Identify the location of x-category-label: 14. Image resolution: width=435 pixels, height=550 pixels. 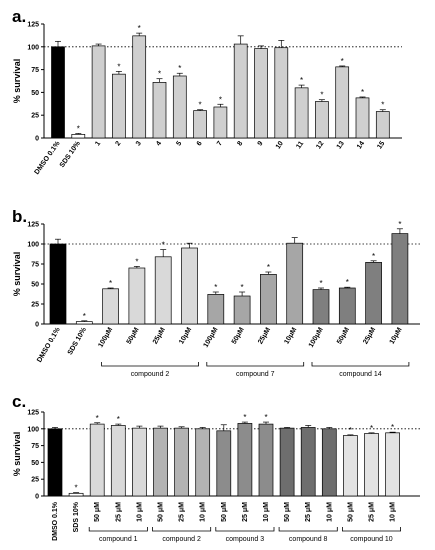
(361, 145).